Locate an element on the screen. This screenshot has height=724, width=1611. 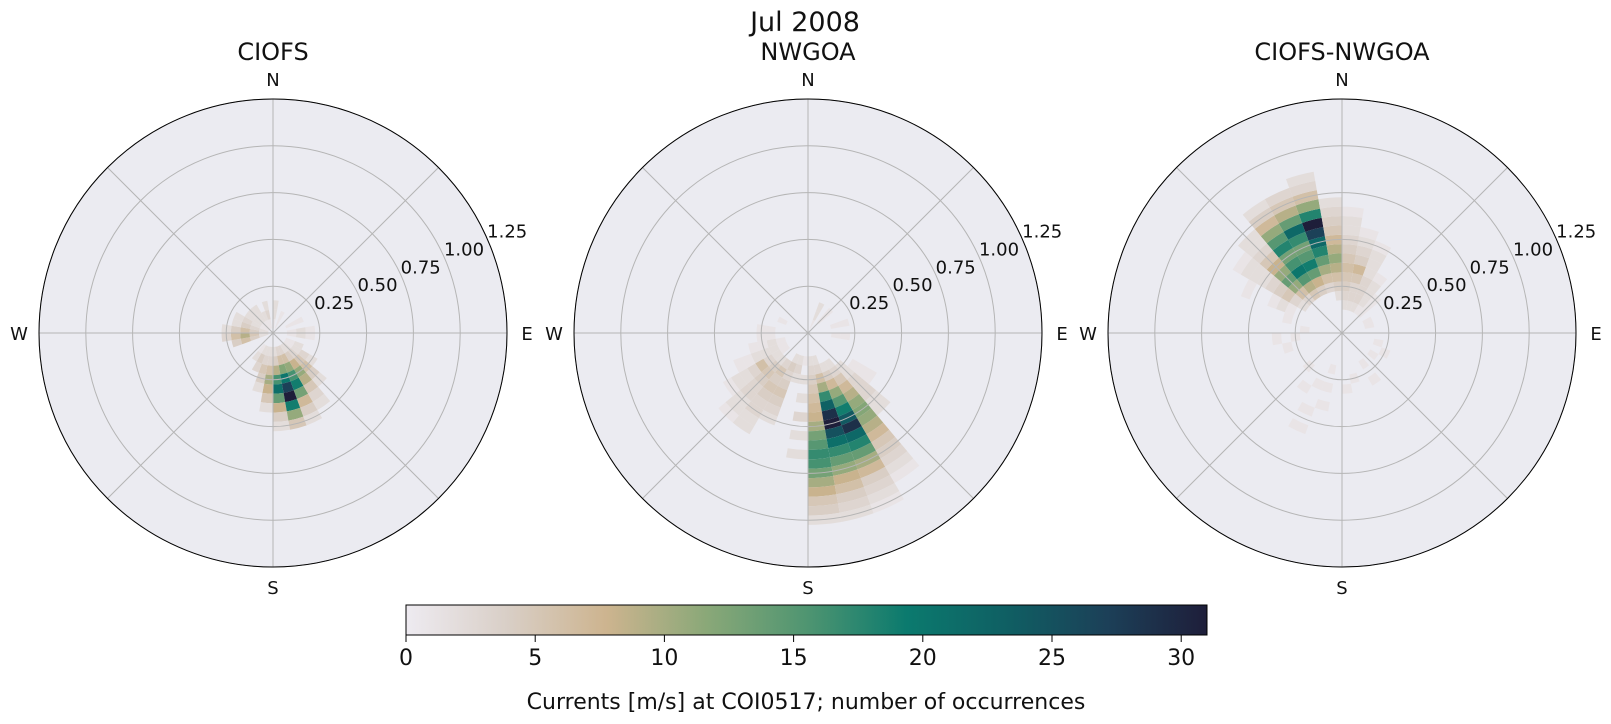
radial-tick-label: 0.75 is located at coordinates (956, 267).